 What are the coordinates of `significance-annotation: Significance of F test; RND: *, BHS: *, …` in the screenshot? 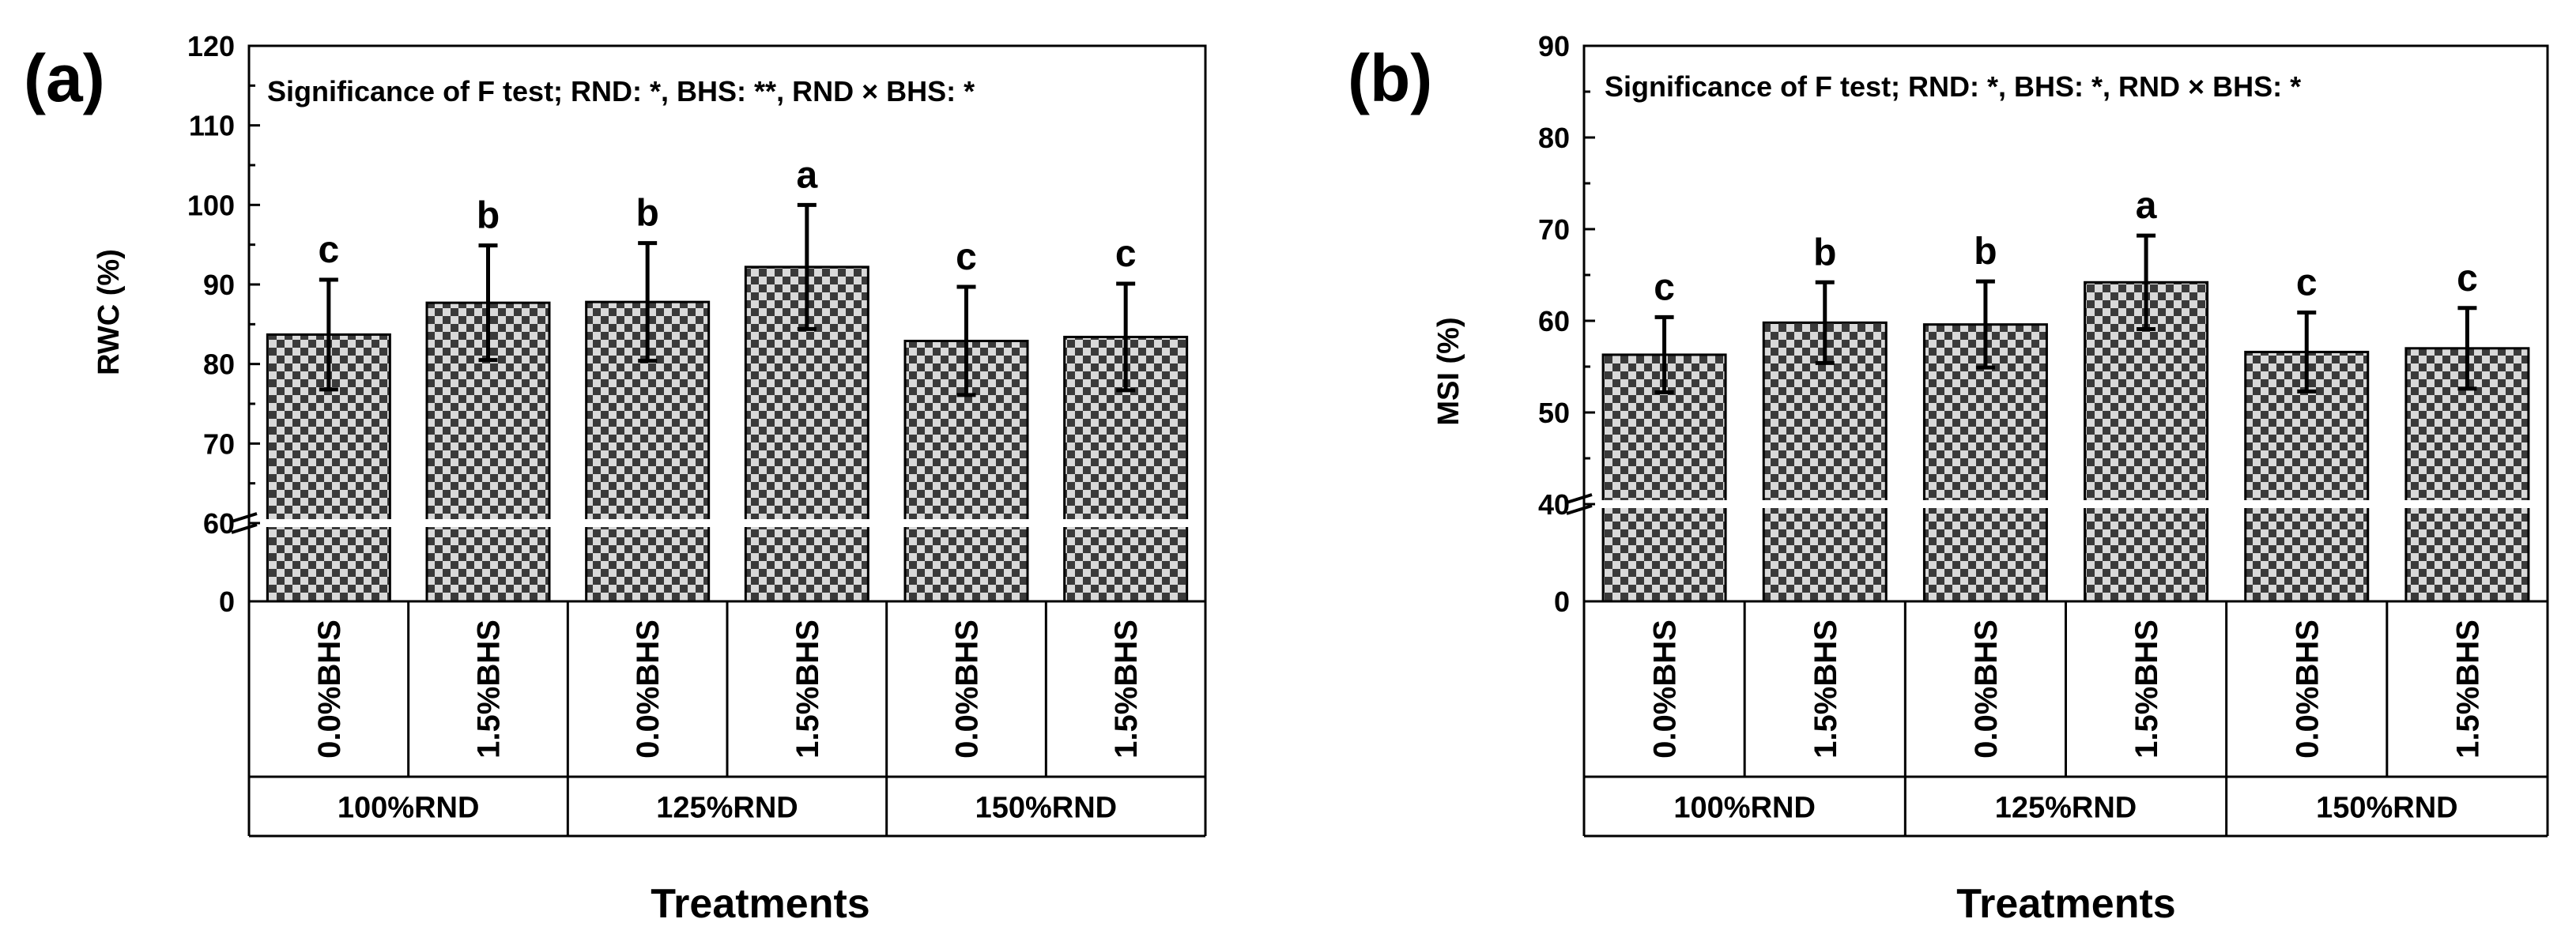 It's located at (1953, 87).